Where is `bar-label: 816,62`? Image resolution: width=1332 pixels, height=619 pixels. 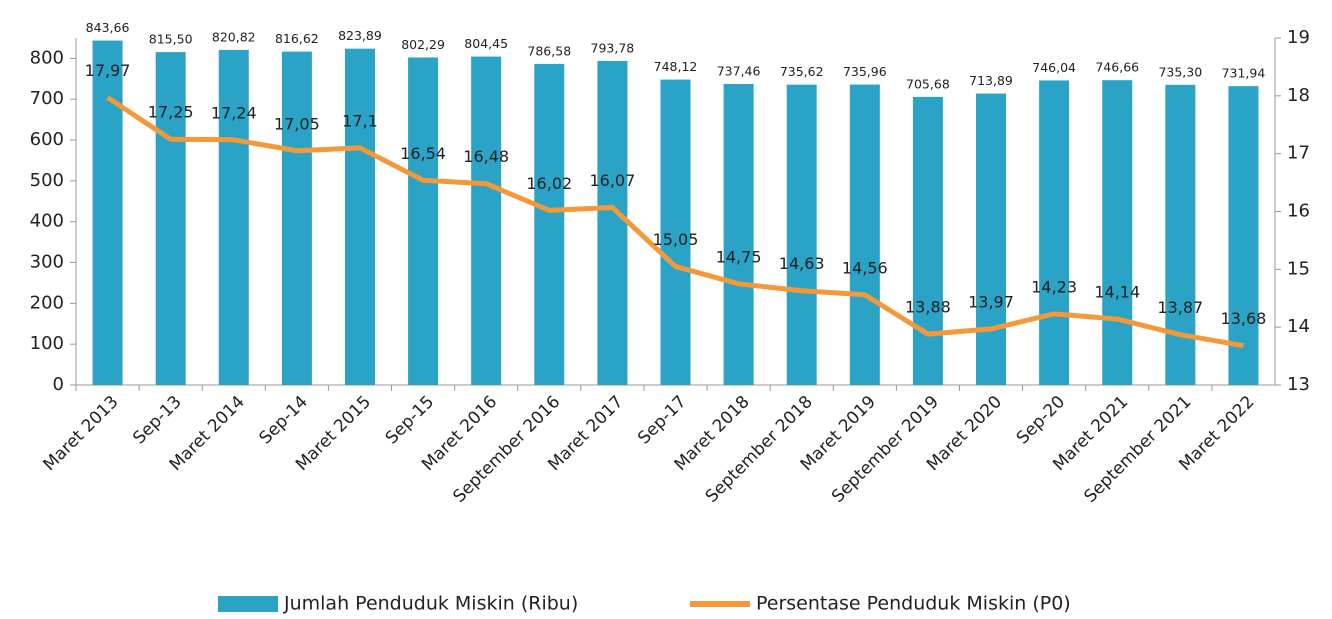
bar-label: 816,62 is located at coordinates (297, 38).